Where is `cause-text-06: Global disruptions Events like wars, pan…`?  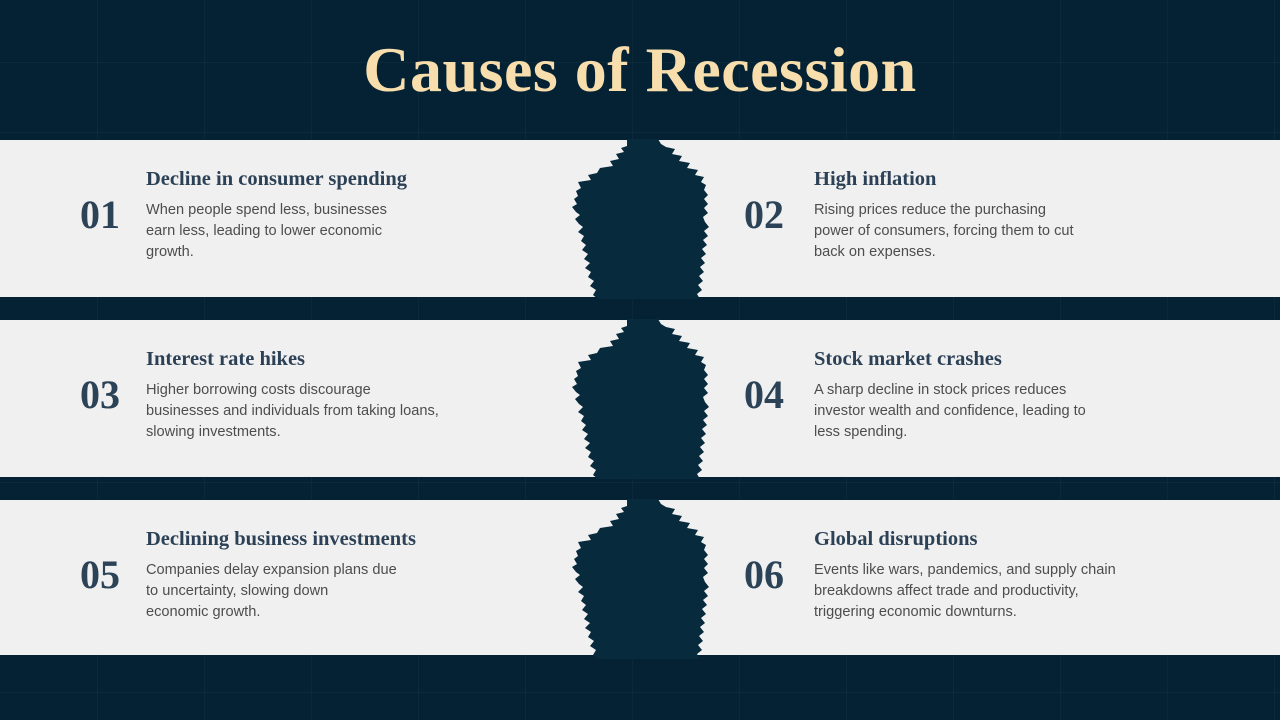
cause-text-06: Global disruptions Events like wars, pan… is located at coordinates (1022, 562).